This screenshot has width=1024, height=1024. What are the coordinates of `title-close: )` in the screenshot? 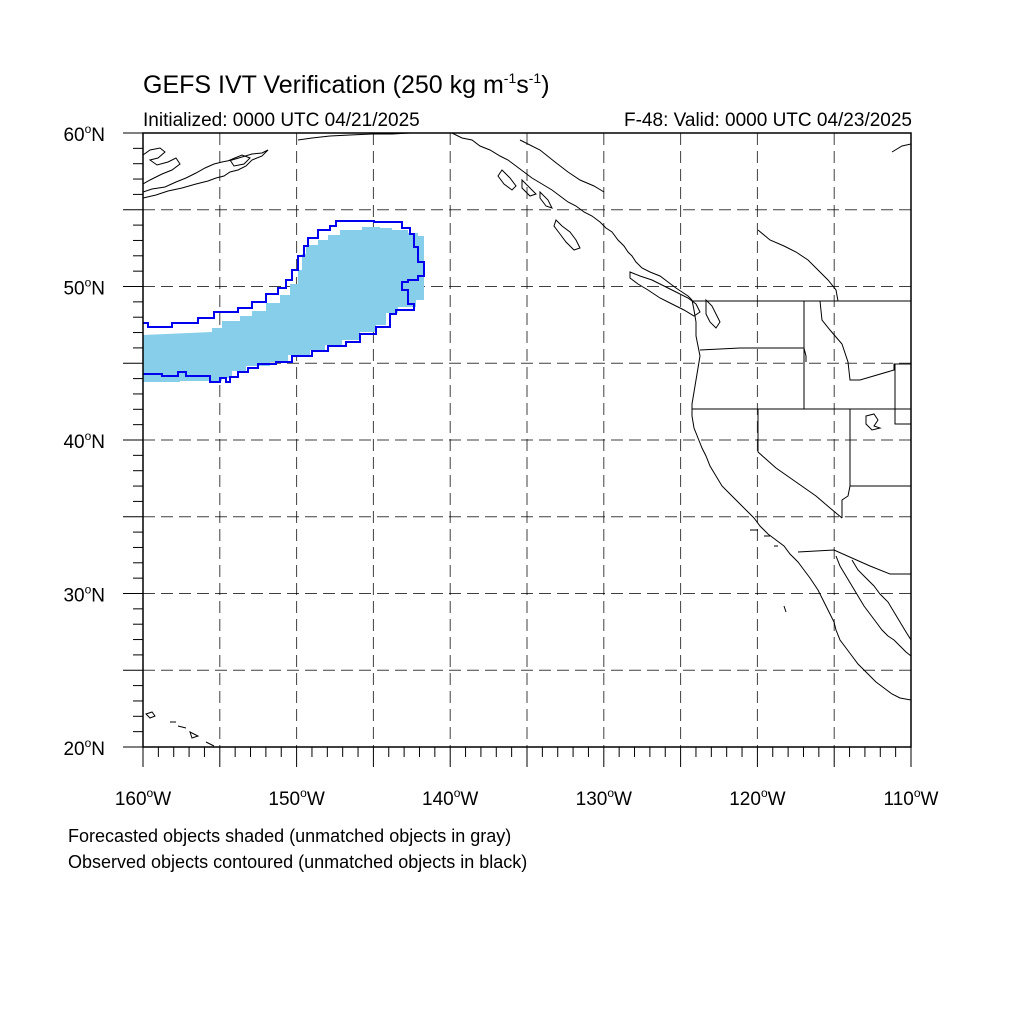 It's located at (545, 85).